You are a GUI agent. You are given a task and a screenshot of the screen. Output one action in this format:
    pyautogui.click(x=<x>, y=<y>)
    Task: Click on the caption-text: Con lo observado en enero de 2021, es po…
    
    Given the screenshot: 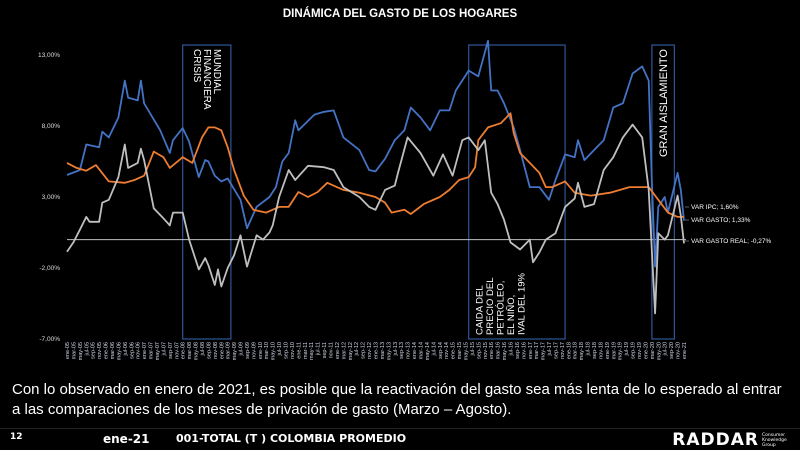 What is the action you would take?
    pyautogui.click(x=397, y=399)
    